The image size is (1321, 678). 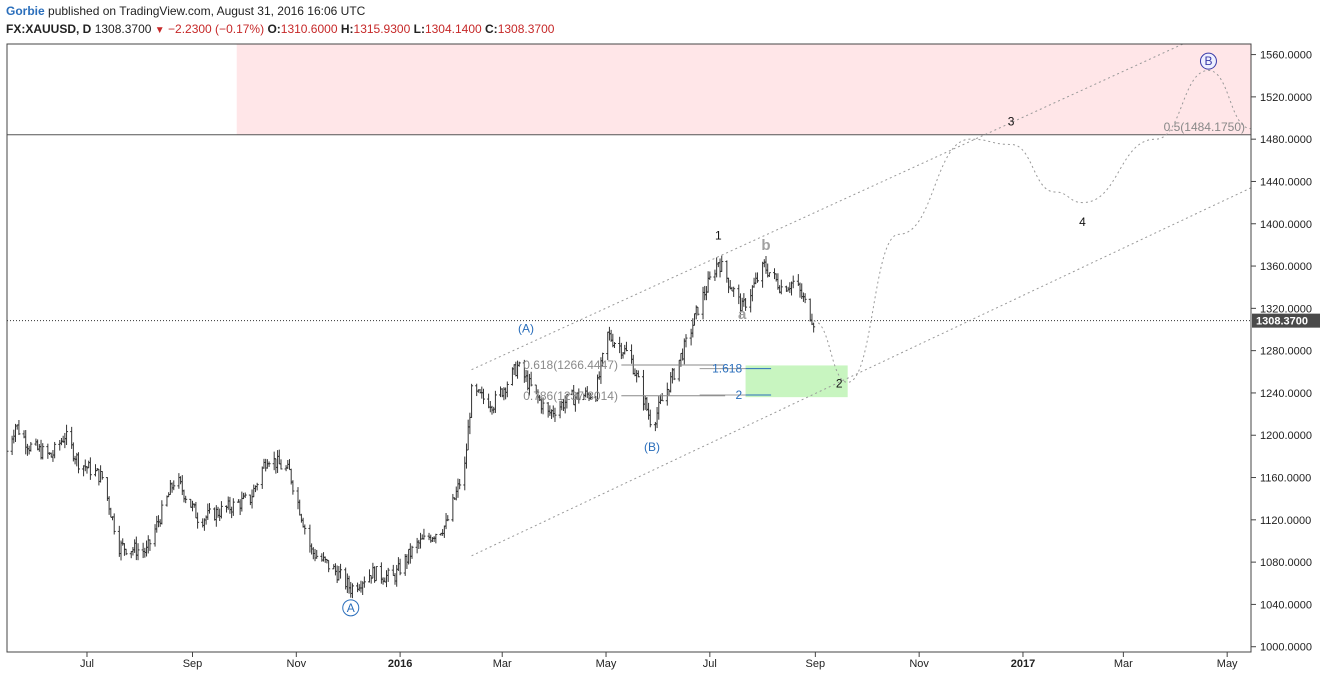 What do you see at coordinates (1286, 225) in the screenshot?
I see `y-tick-label: 1400.0000` at bounding box center [1286, 225].